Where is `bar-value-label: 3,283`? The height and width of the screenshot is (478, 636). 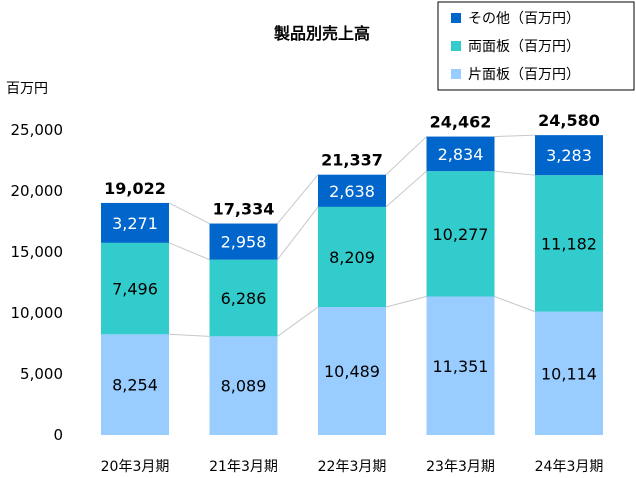 bar-value-label: 3,283 is located at coordinates (569, 155).